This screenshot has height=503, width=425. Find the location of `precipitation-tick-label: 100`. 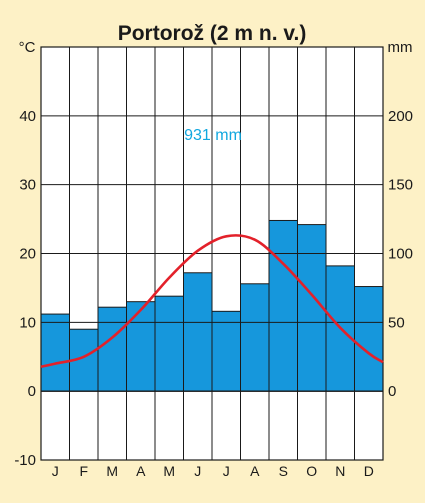

precipitation-tick-label: 100 is located at coordinates (400, 254).